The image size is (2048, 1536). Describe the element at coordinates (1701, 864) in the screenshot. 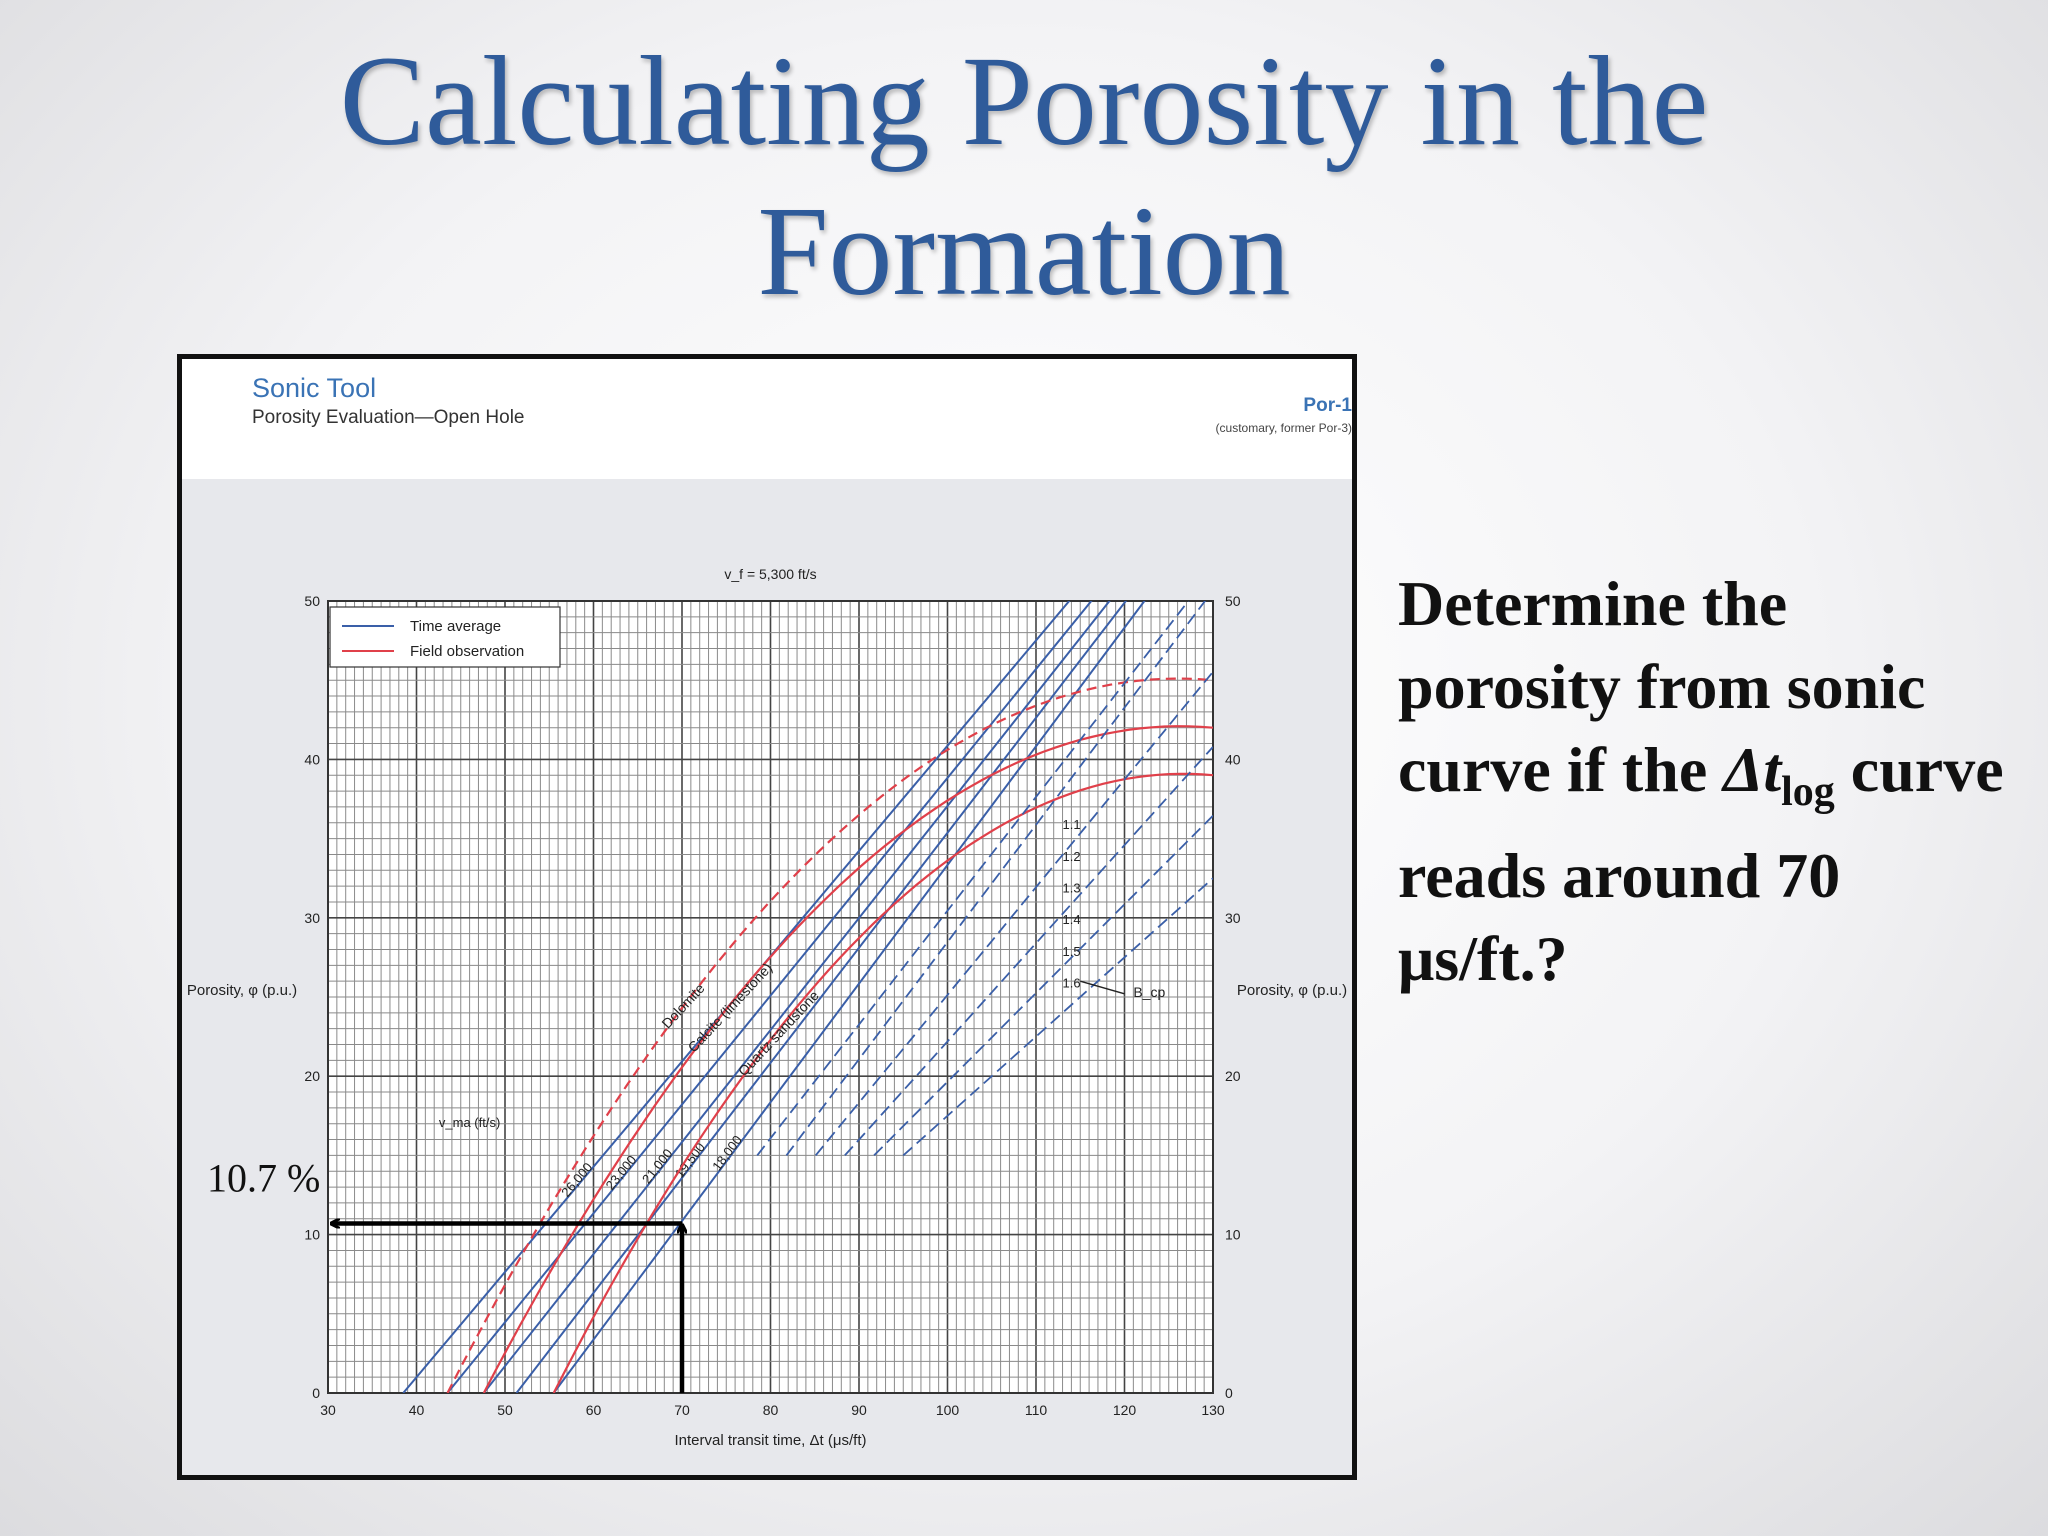

I see `question-part2: curve reads around 70 μs/ft.?` at that location.